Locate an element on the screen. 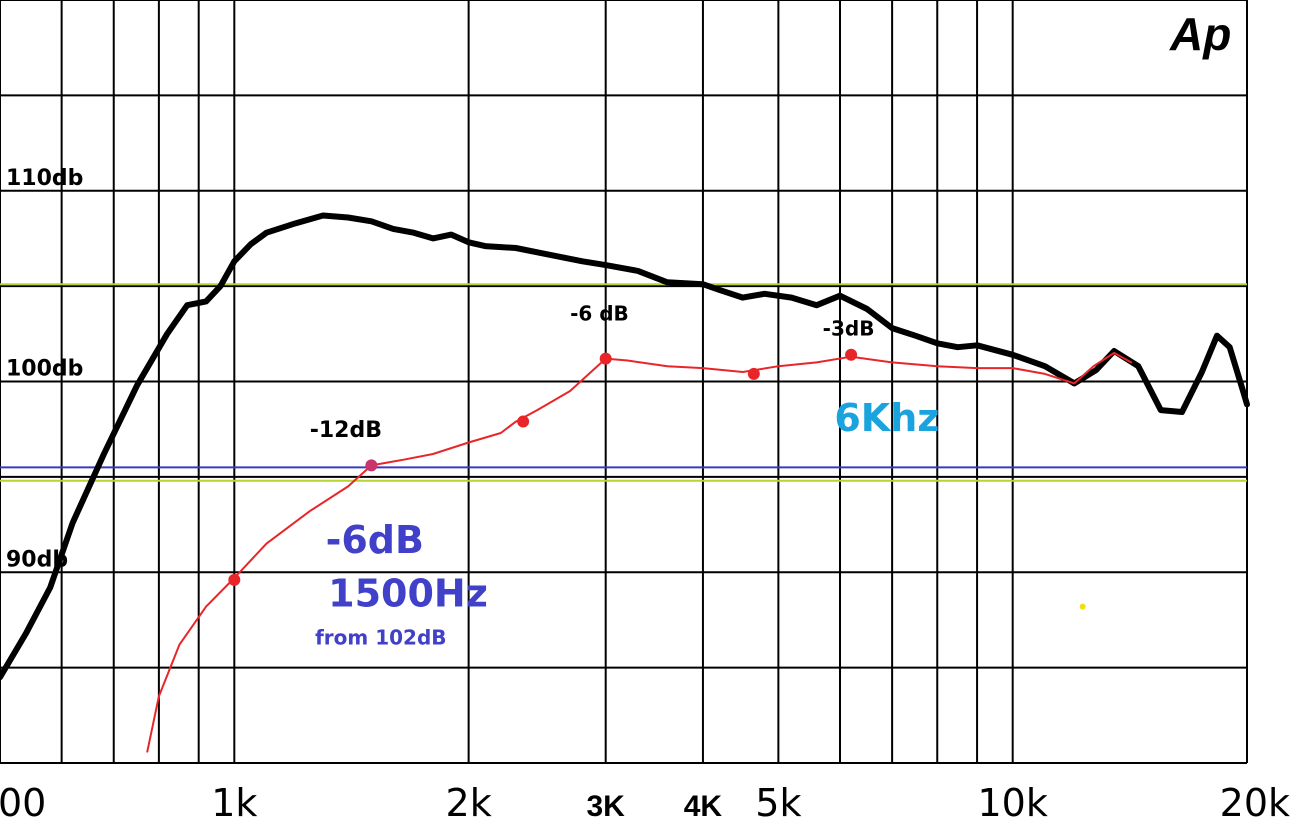 This screenshot has width=1293, height=829. ann-minus3db: -3dB is located at coordinates (849, 329).